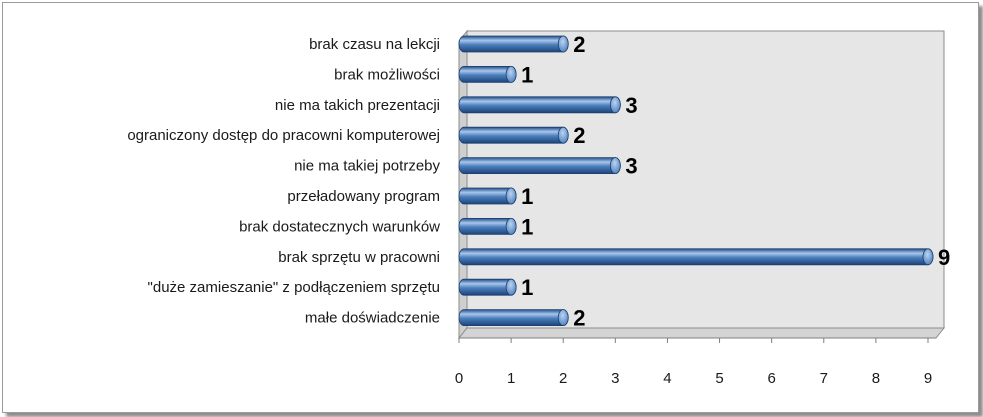 The image size is (983, 417). What do you see at coordinates (701, 333) in the screenshot?
I see `floor` at bounding box center [701, 333].